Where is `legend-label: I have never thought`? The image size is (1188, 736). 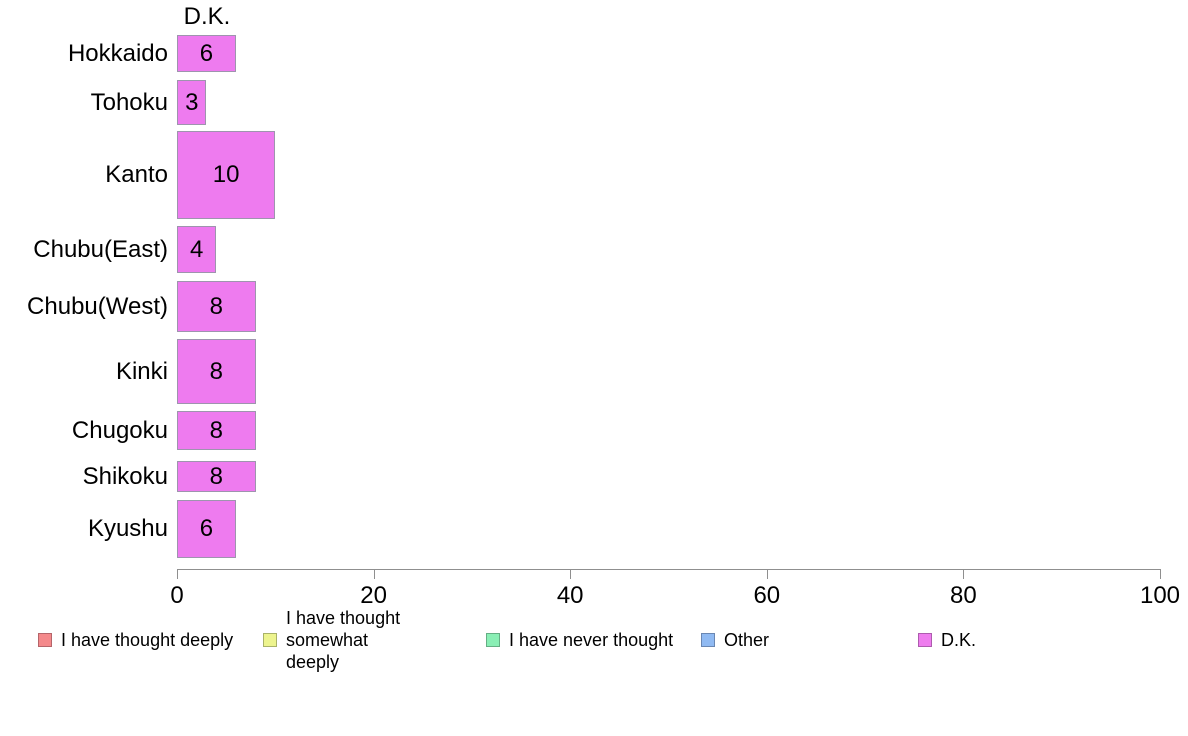 legend-label: I have never thought is located at coordinates (591, 640).